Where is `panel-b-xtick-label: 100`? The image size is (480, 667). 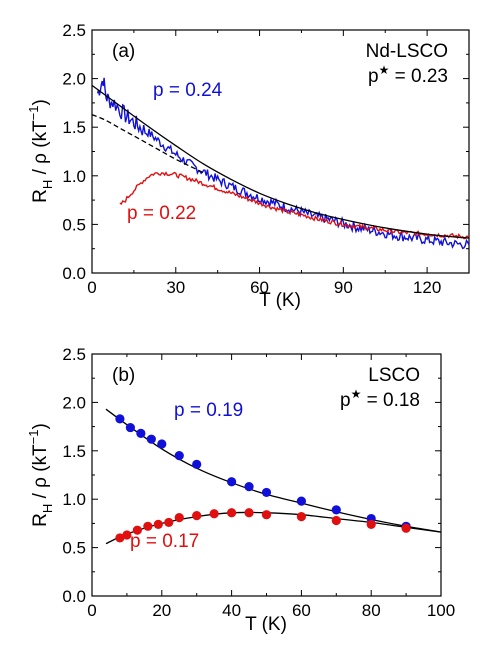
panel-b-xtick-label: 100 is located at coordinates (441, 610).